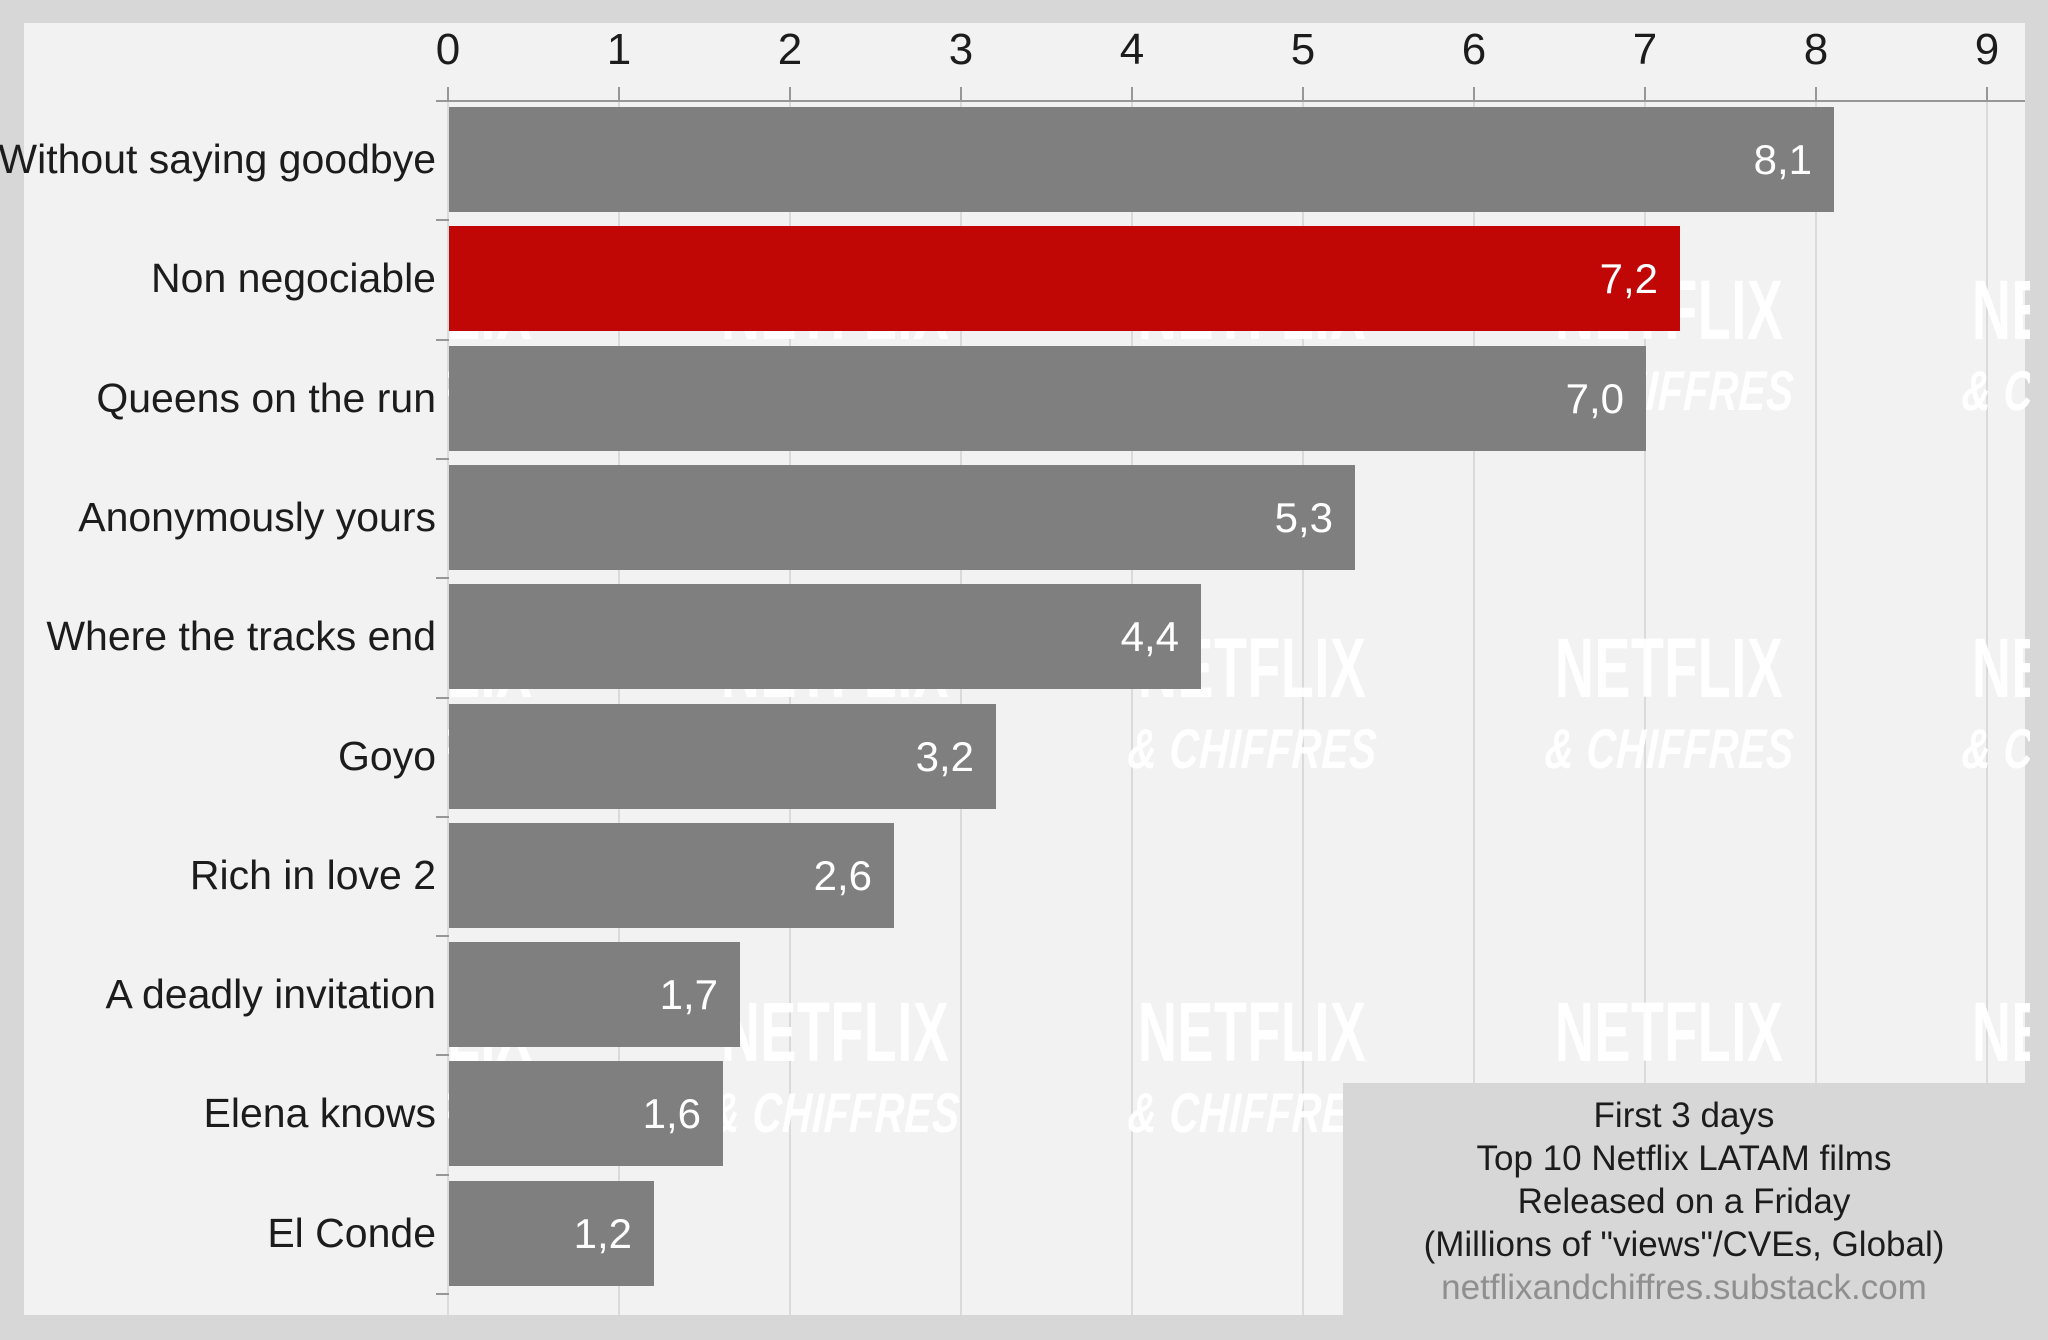 Image resolution: width=2048 pixels, height=1340 pixels. Describe the element at coordinates (1047, 398) in the screenshot. I see `bar: 7,0` at that location.